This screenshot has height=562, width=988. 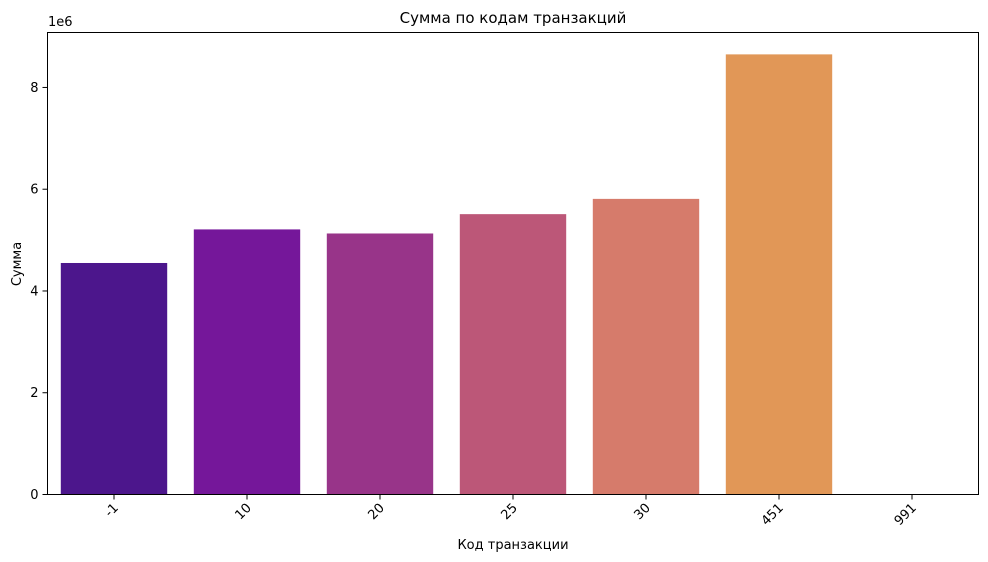 What do you see at coordinates (34, 190) in the screenshot?
I see `y-tick-label: 6` at bounding box center [34, 190].